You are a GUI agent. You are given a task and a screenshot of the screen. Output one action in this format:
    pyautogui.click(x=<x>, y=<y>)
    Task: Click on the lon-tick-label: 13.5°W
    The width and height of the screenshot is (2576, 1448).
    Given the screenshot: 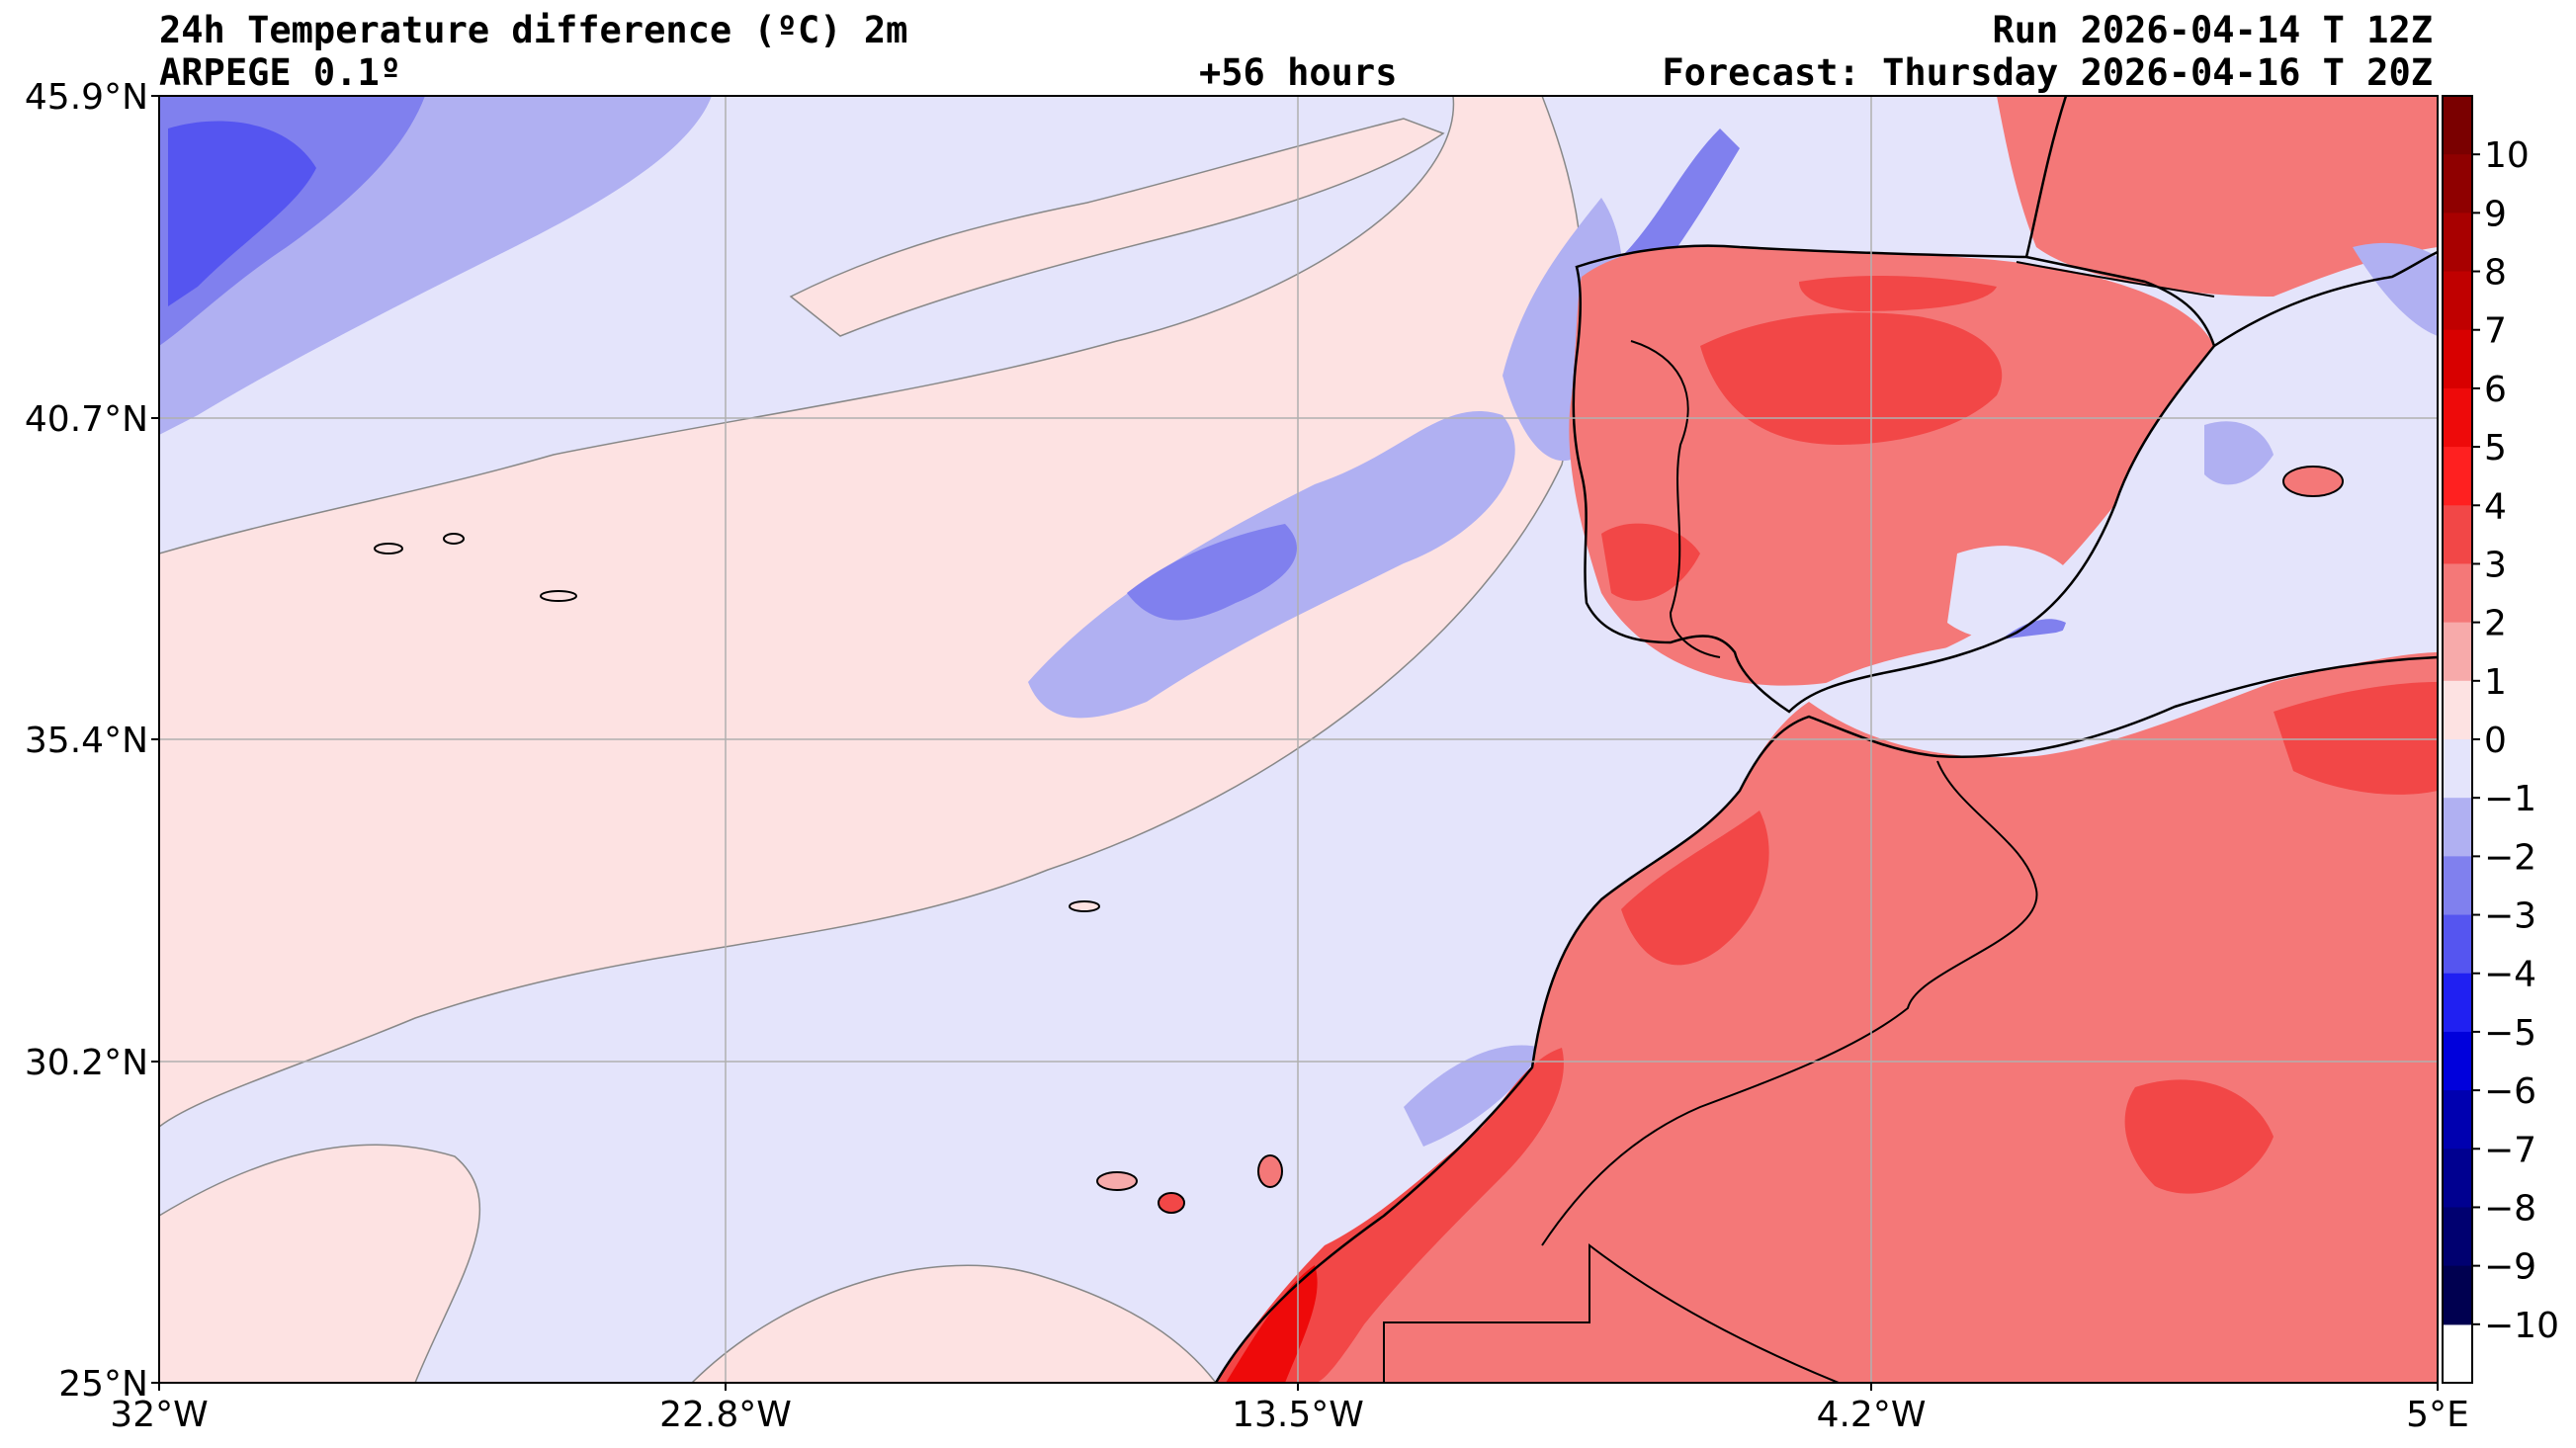 What is the action you would take?
    pyautogui.click(x=1298, y=1415)
    